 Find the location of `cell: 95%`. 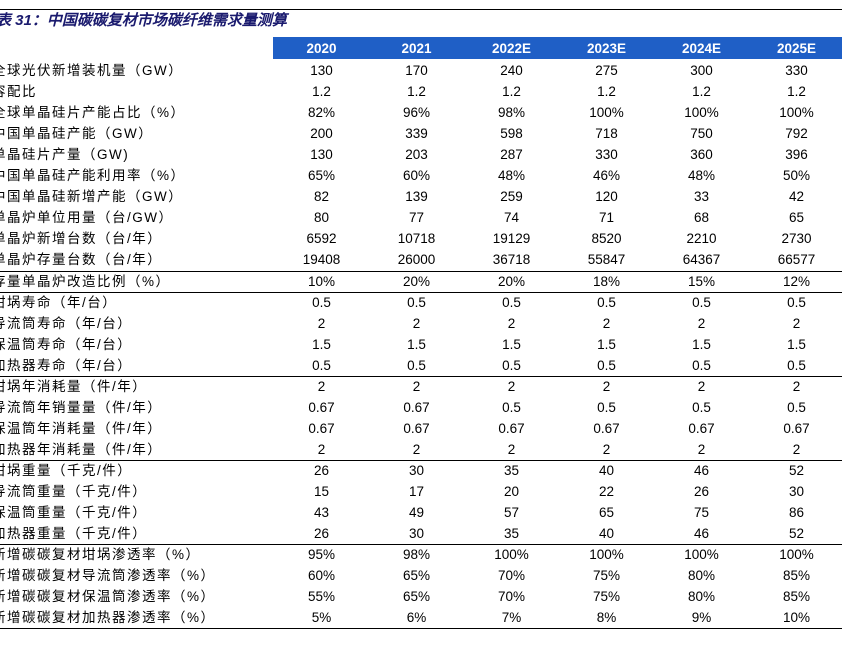

cell: 95% is located at coordinates (321, 555).